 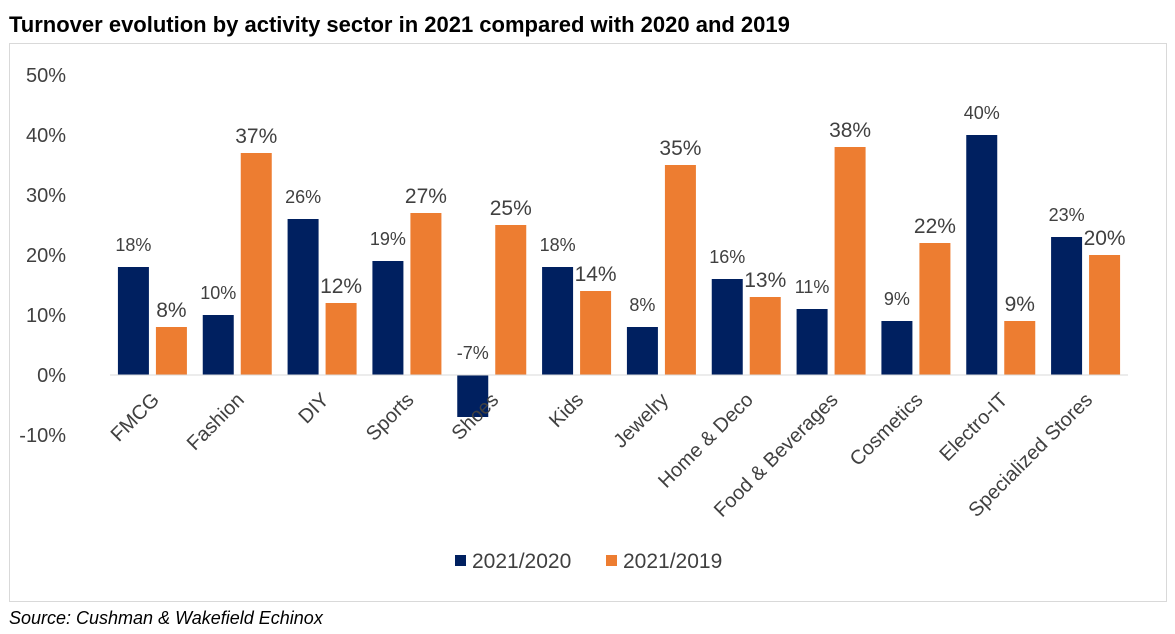 What do you see at coordinates (313, 408) in the screenshot?
I see `x-tick-label: DIY` at bounding box center [313, 408].